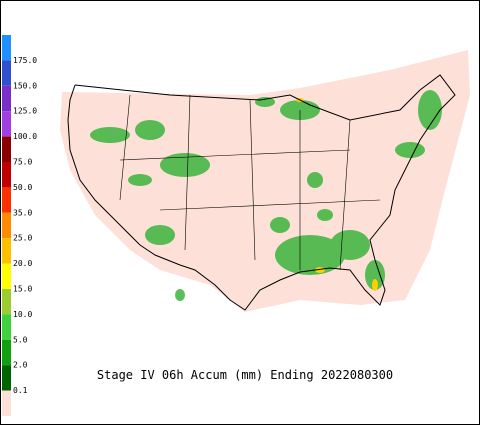 Image resolution: width=480 pixels, height=425 pixels. What do you see at coordinates (25, 85) in the screenshot?
I see `legend-label: 150.0` at bounding box center [25, 85].